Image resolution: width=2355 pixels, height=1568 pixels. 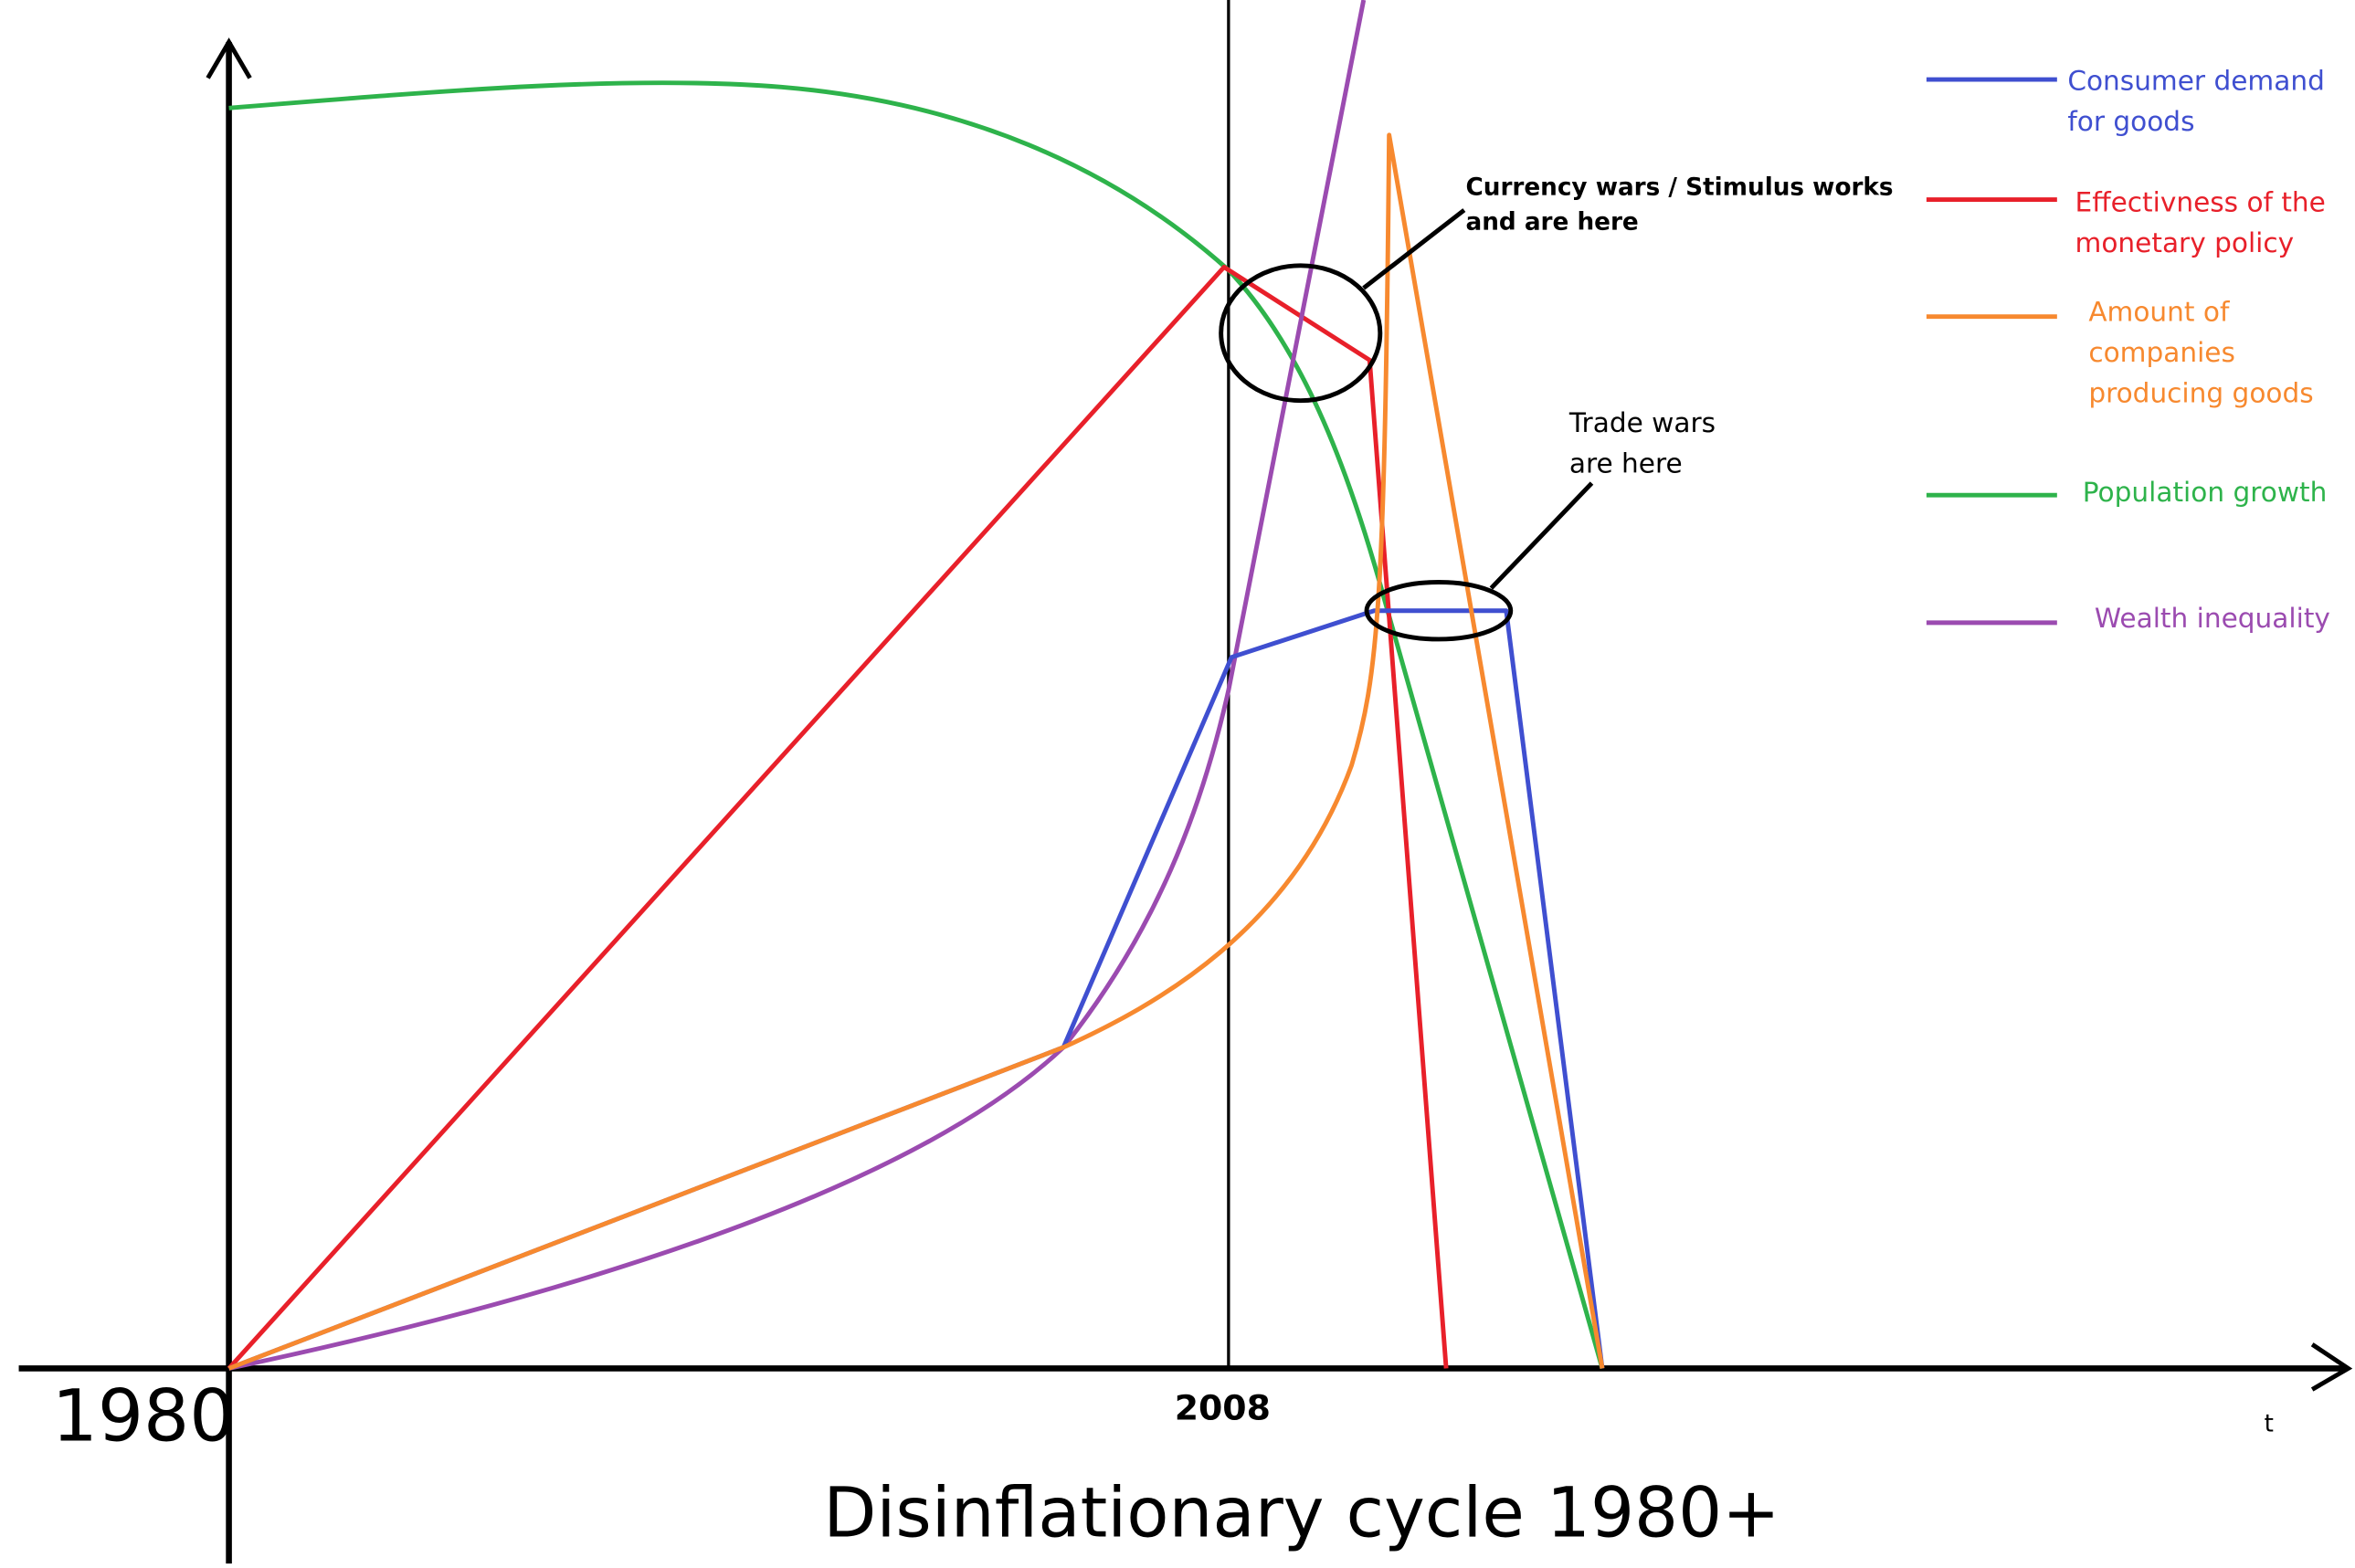 I want to click on legend-text: producing goods, so click(x=2200, y=392).